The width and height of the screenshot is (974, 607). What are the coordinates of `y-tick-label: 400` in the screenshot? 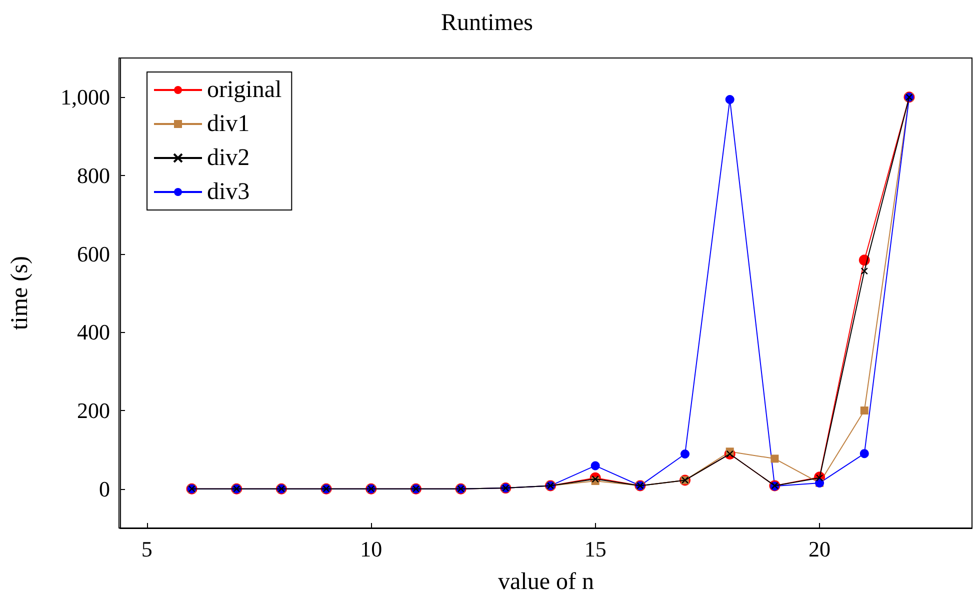 It's located at (93, 332).